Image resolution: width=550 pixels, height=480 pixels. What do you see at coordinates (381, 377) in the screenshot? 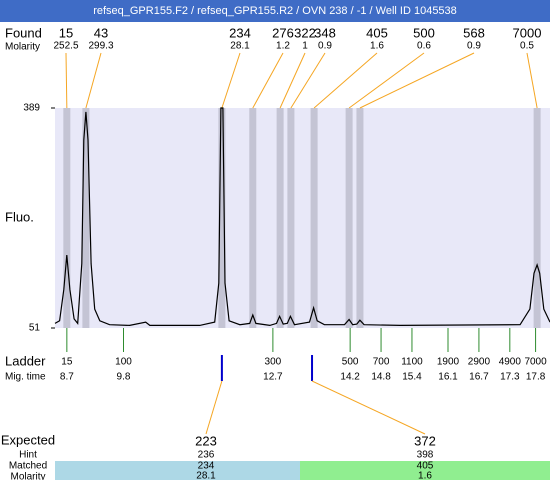
I see `ladder-time: 14.8` at bounding box center [381, 377].